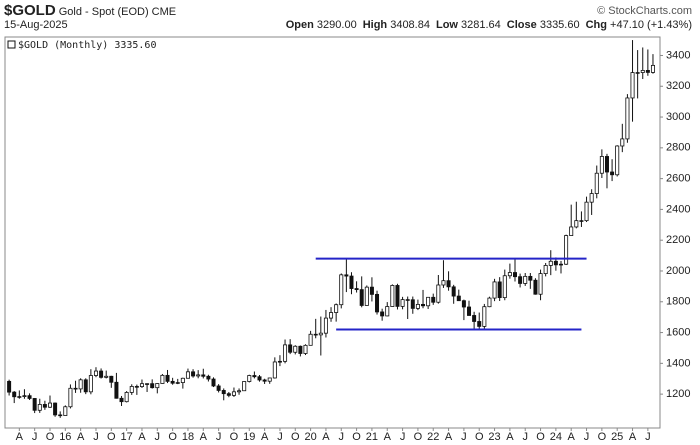  Describe the element at coordinates (678, 117) in the screenshot. I see `y-tick-label: 3000` at that location.